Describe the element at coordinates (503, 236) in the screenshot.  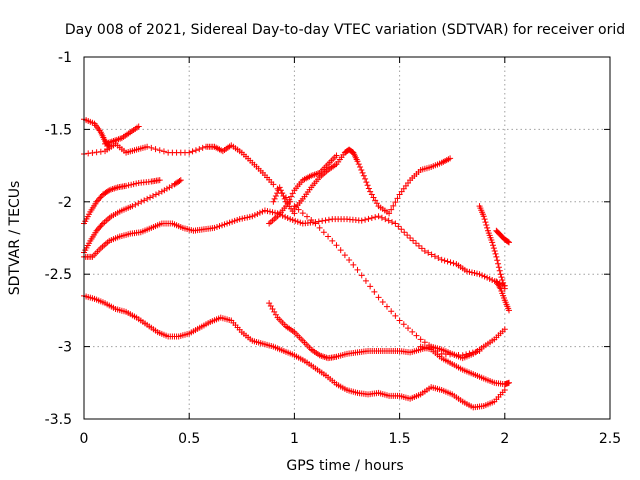
I see `series-track-m` at that location.